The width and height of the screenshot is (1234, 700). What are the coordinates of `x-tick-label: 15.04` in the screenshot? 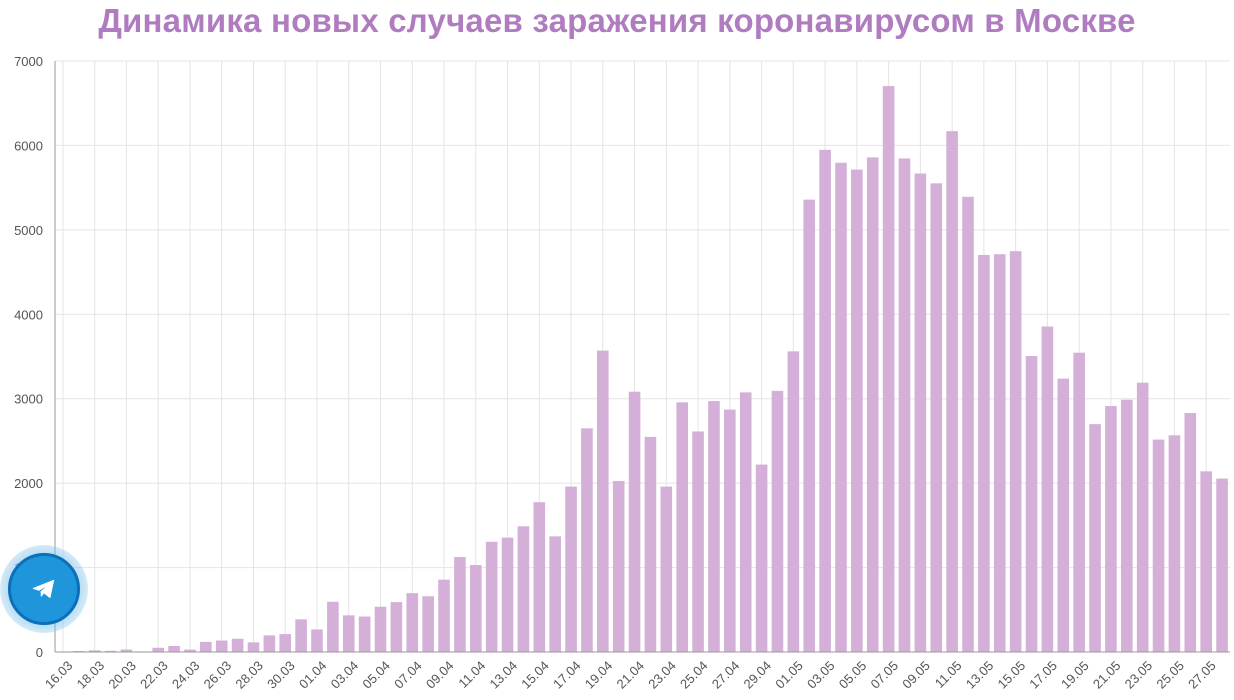 It's located at (535, 675).